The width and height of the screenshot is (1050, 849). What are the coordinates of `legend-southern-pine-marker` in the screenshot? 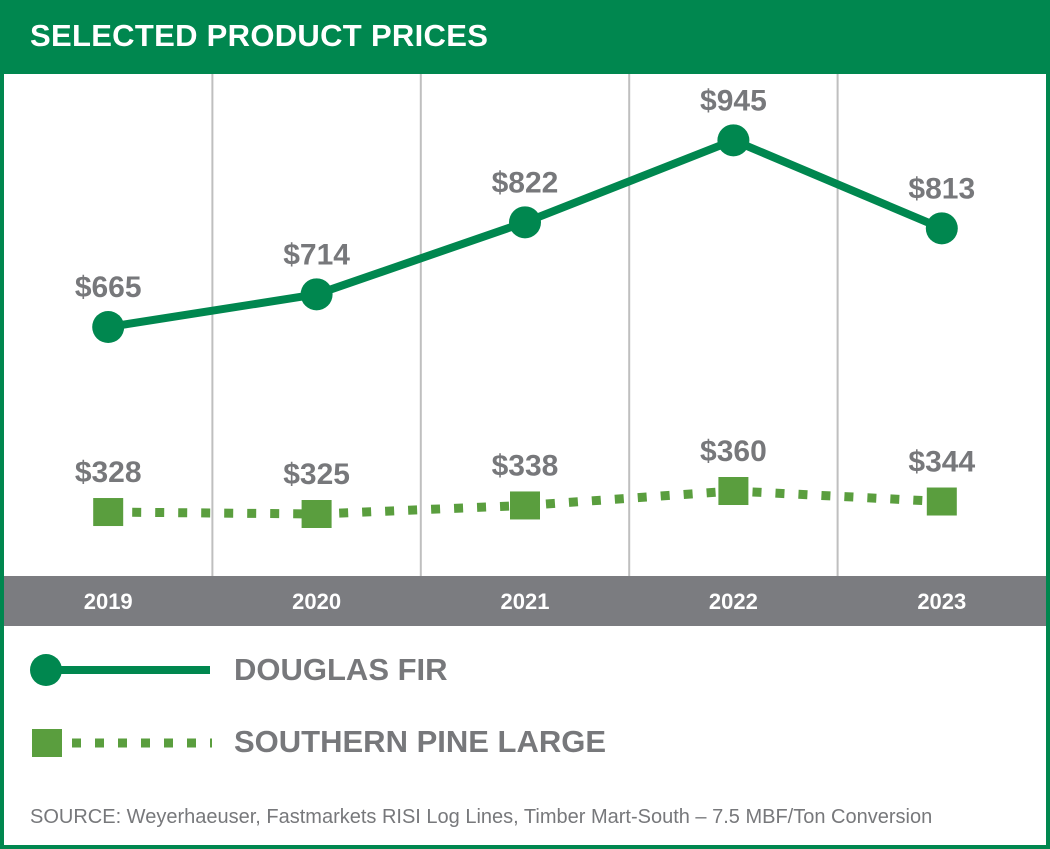 It's located at (47, 743).